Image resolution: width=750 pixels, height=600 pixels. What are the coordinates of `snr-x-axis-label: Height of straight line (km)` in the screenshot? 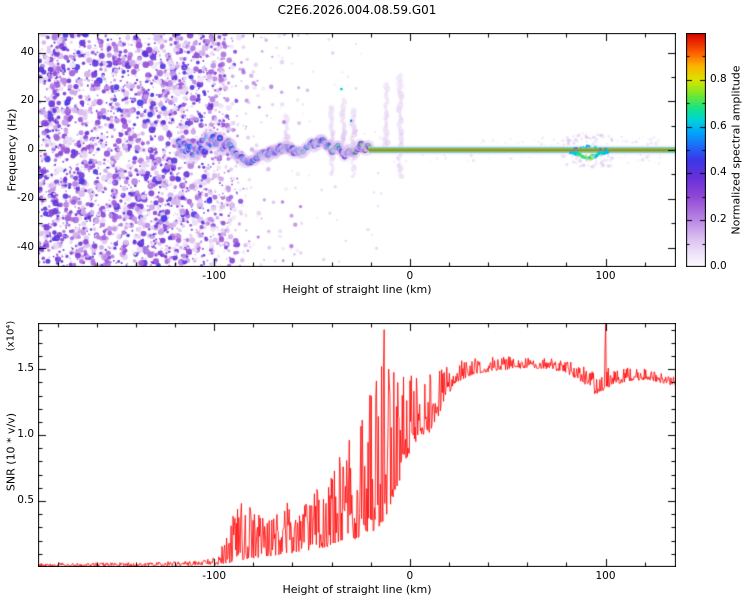 It's located at (357, 589).